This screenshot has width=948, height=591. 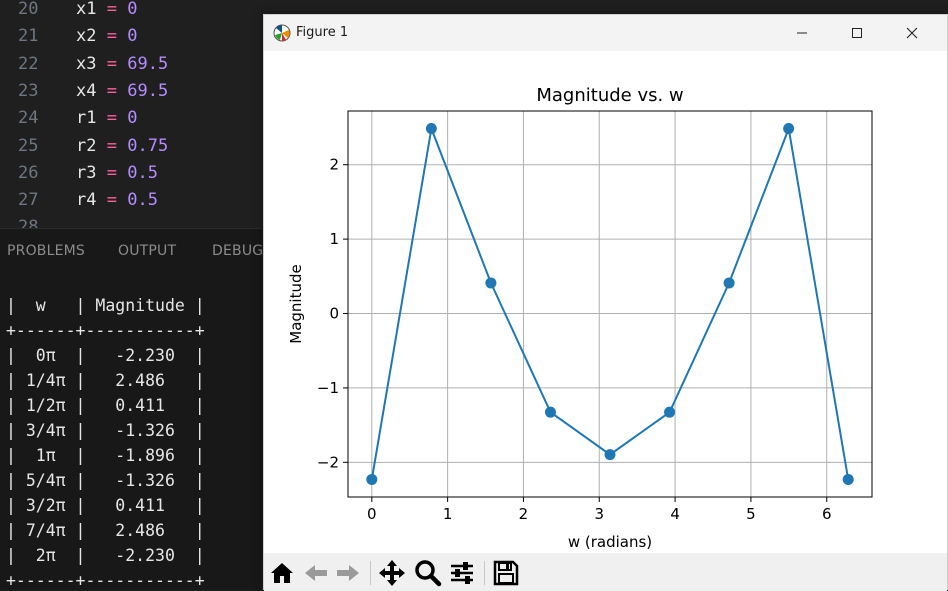 What do you see at coordinates (105, 380) in the screenshot?
I see `terminal-line: | 1/4π | 2.486 |` at bounding box center [105, 380].